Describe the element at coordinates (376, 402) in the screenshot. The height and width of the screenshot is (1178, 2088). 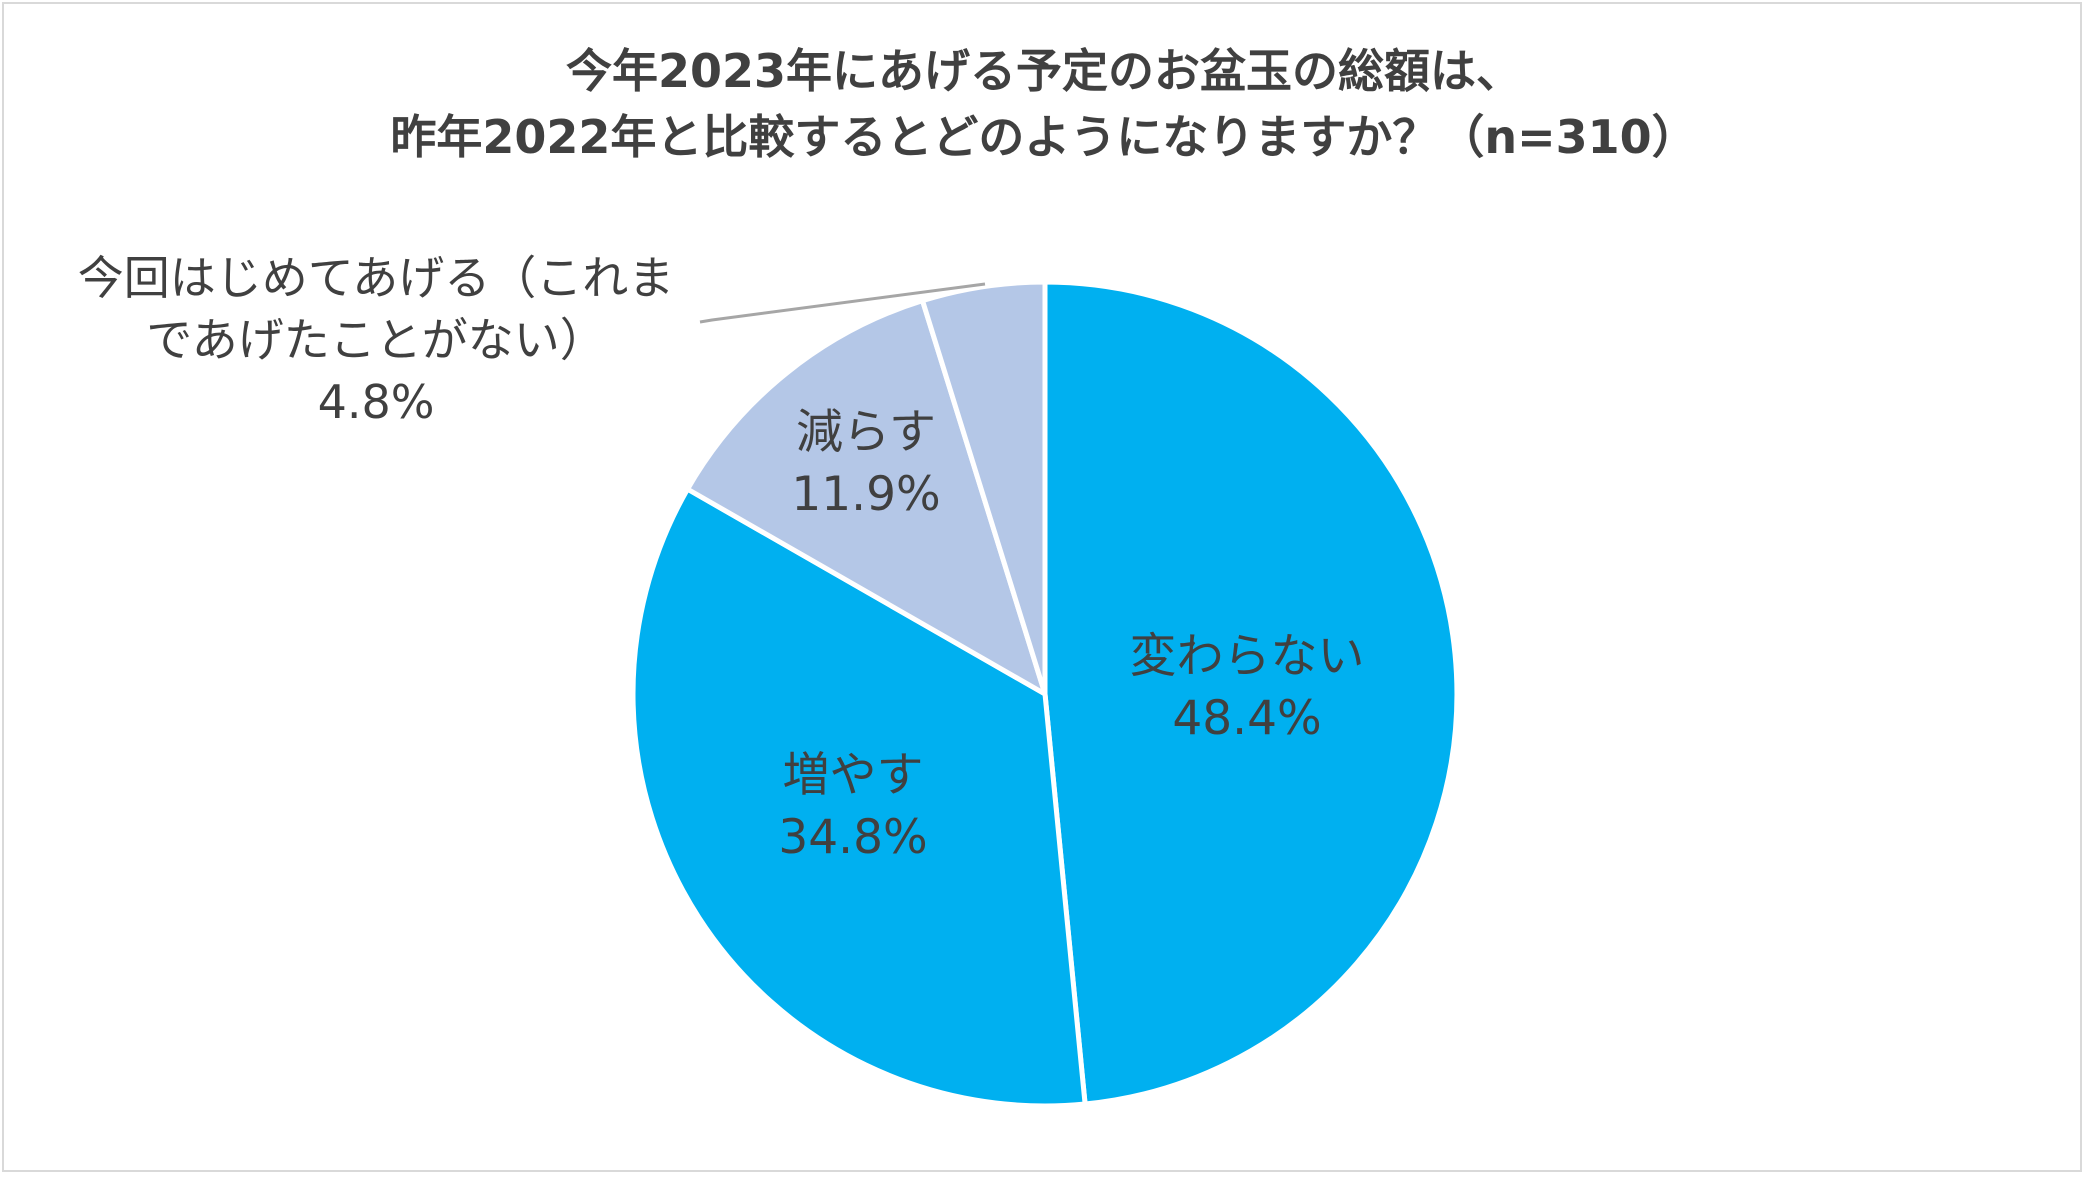
I see `slice-label-first-time-value: 4.8%` at that location.